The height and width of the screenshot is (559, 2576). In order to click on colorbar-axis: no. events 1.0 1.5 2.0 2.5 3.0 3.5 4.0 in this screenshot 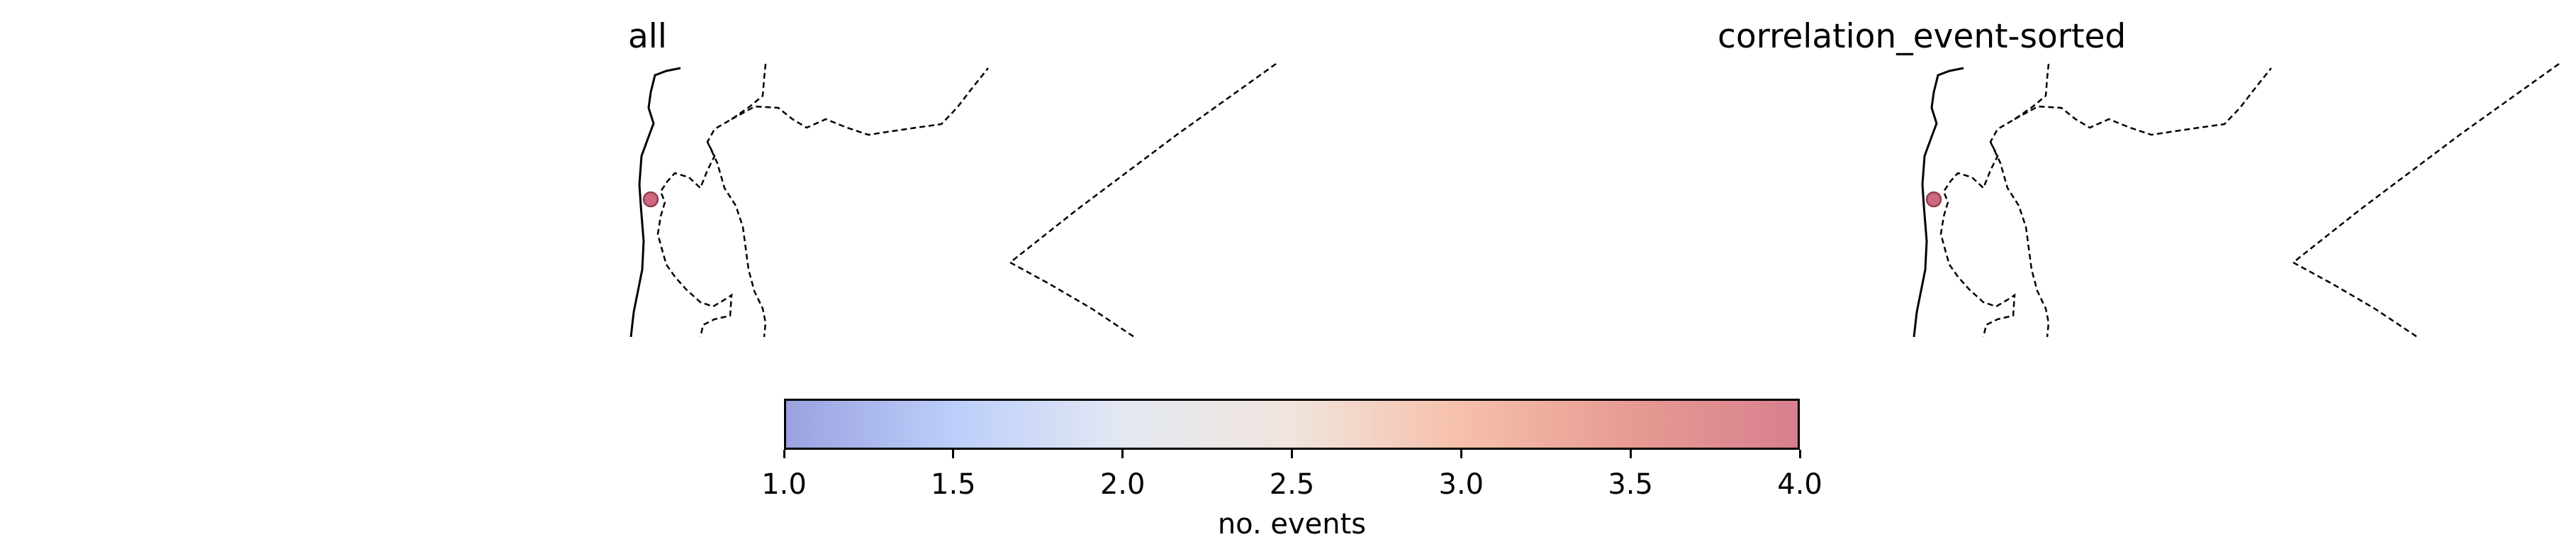, I will do `click(1292, 495)`.